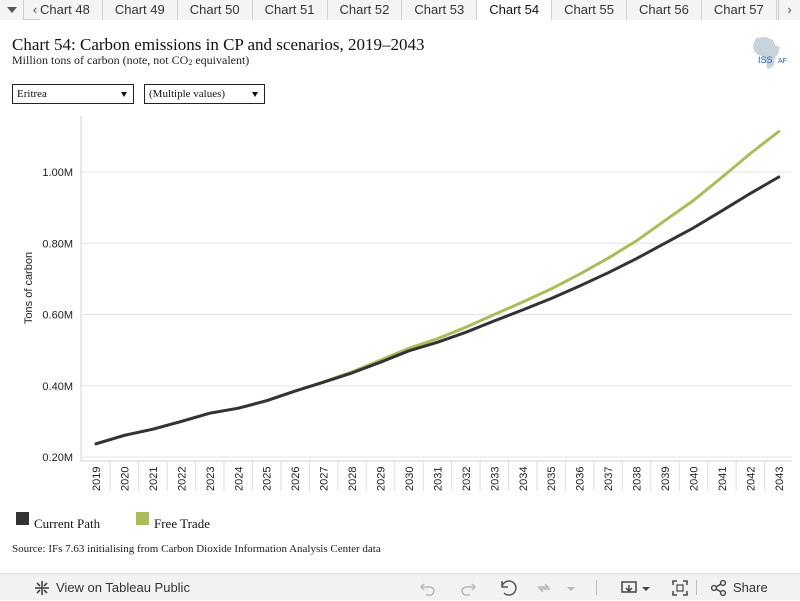  I want to click on x-tick-label: 2039, so click(666, 479).